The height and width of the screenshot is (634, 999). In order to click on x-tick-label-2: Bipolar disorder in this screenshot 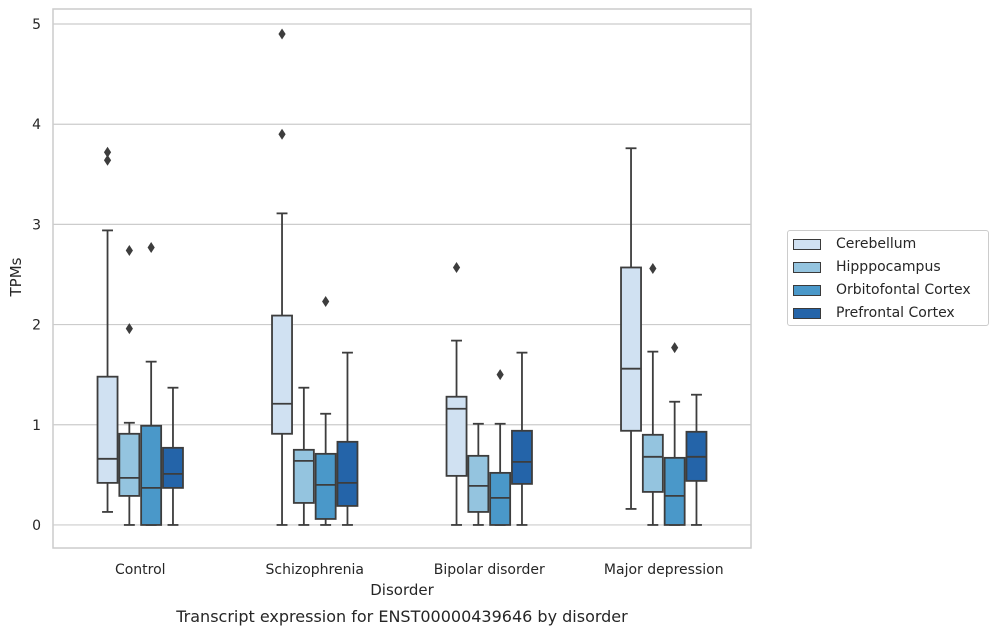, I will do `click(489, 570)`.